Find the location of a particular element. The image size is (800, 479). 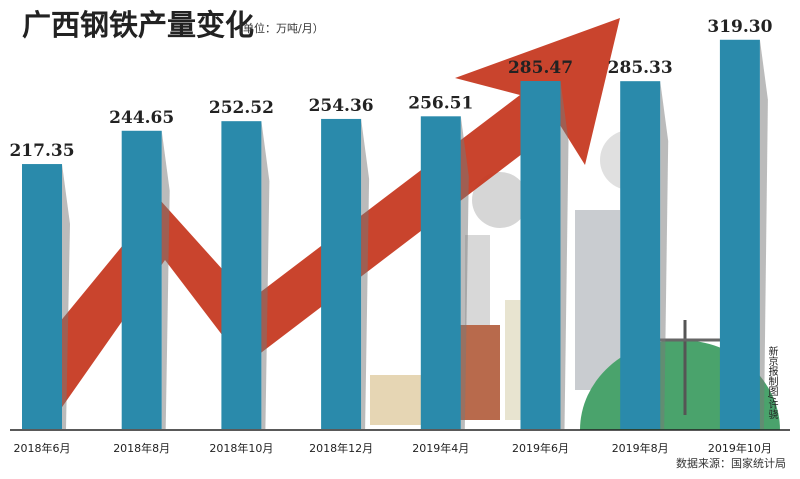

source: 数据来源：国家统计局 is located at coordinates (731, 463).